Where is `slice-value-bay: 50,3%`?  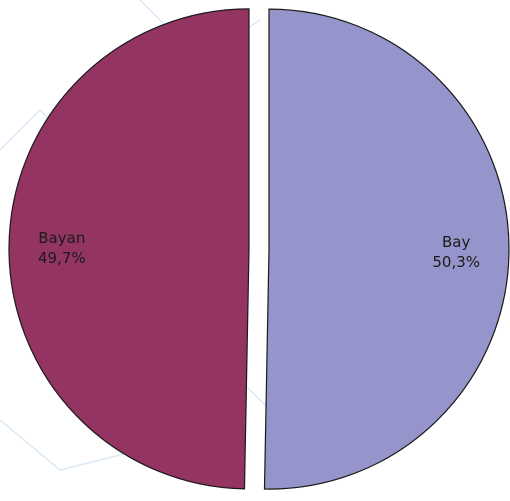 slice-value-bay: 50,3% is located at coordinates (456, 262).